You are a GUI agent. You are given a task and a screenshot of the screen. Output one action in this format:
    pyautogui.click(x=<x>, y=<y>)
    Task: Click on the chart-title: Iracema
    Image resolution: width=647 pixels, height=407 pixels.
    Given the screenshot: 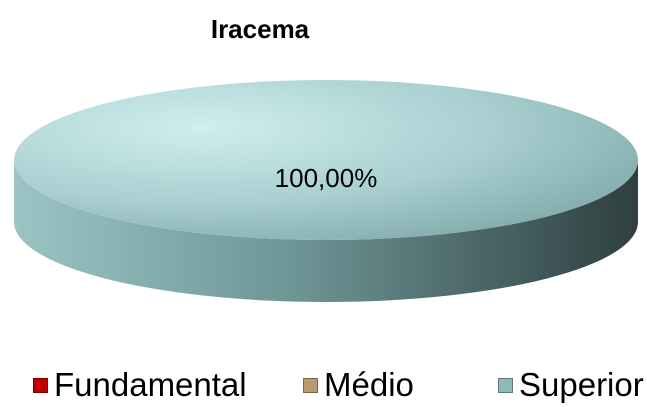 What is the action you would take?
    pyautogui.click(x=260, y=29)
    